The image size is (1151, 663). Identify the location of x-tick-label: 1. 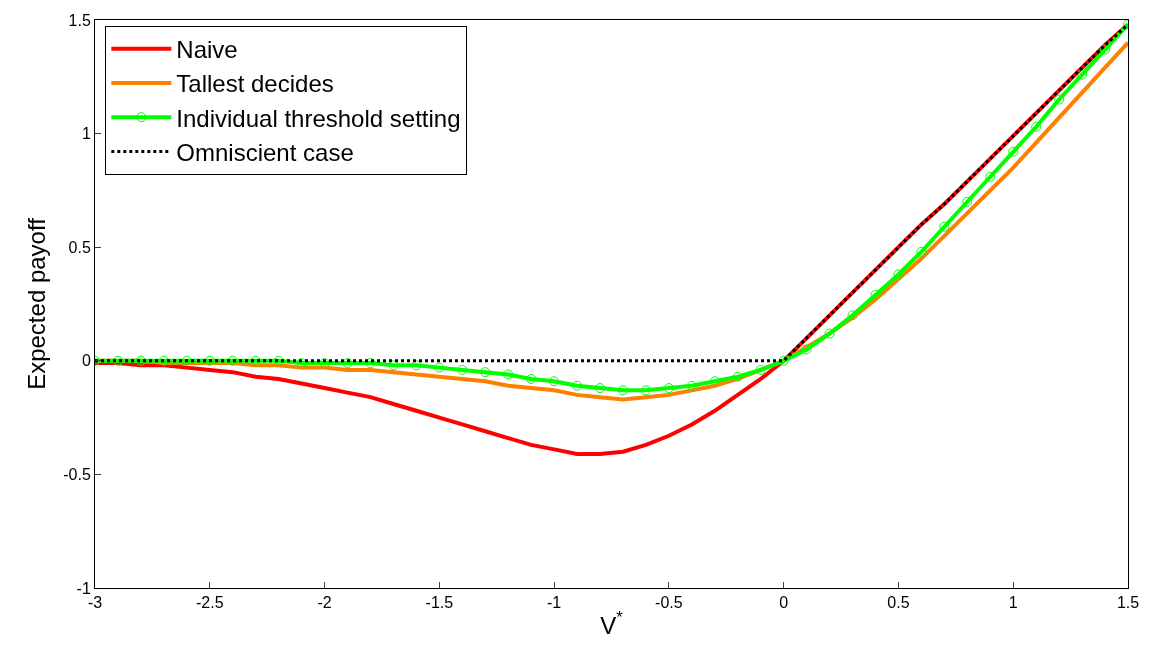
(1013, 603).